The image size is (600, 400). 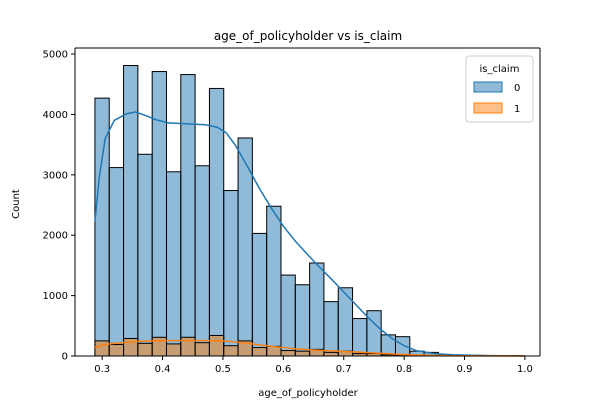 What do you see at coordinates (308, 393) in the screenshot?
I see `x-axis-label: age_of_policyholder` at bounding box center [308, 393].